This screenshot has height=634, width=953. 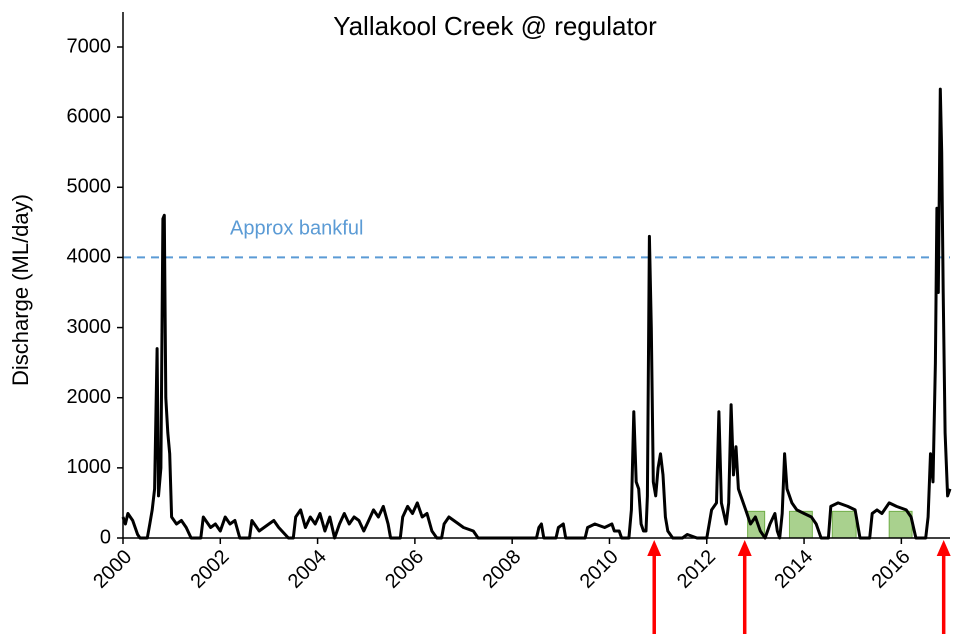 I want to click on x-tick-label: 2006, so click(x=404, y=569).